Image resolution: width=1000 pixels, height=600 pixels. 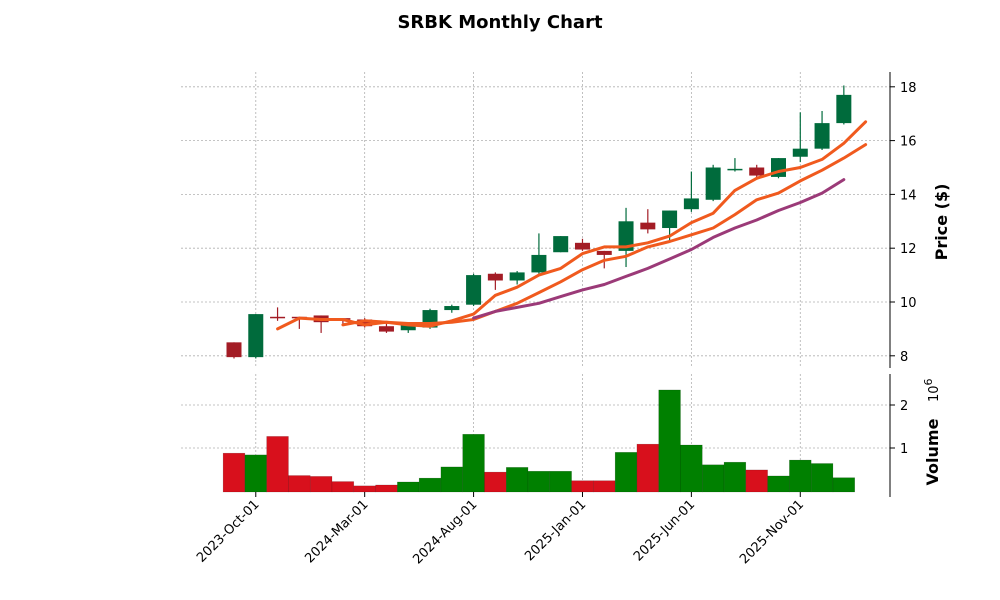 What do you see at coordinates (932, 451) in the screenshot?
I see `volume-axis-label: Volume` at bounding box center [932, 451].